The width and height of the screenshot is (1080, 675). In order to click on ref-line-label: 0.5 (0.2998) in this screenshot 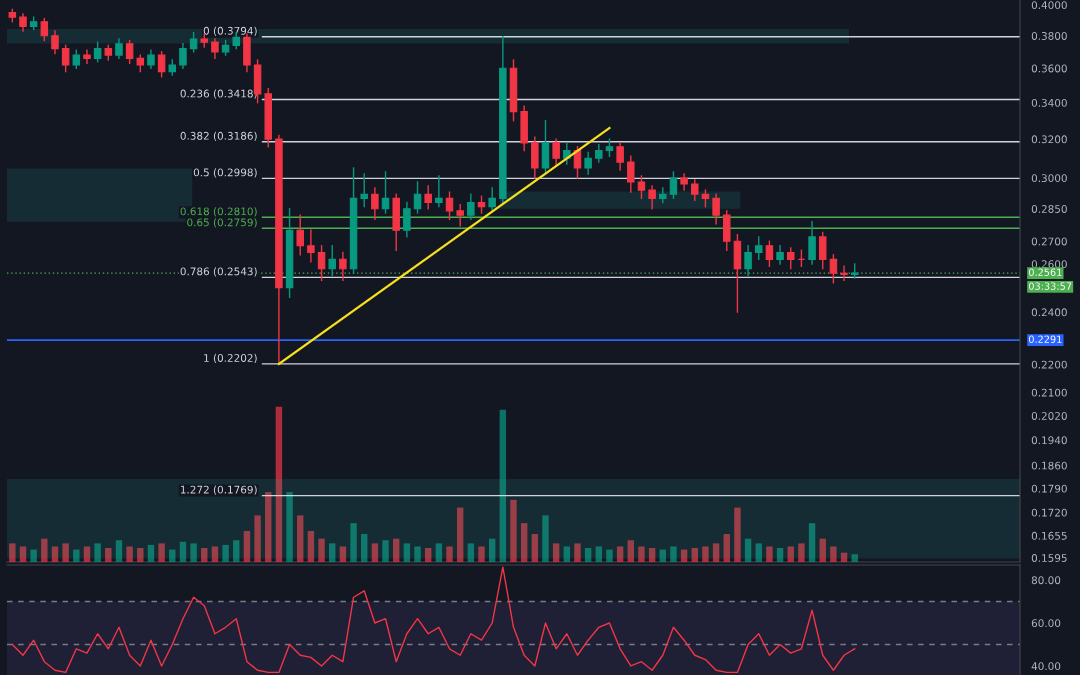, I will do `click(225, 173)`.